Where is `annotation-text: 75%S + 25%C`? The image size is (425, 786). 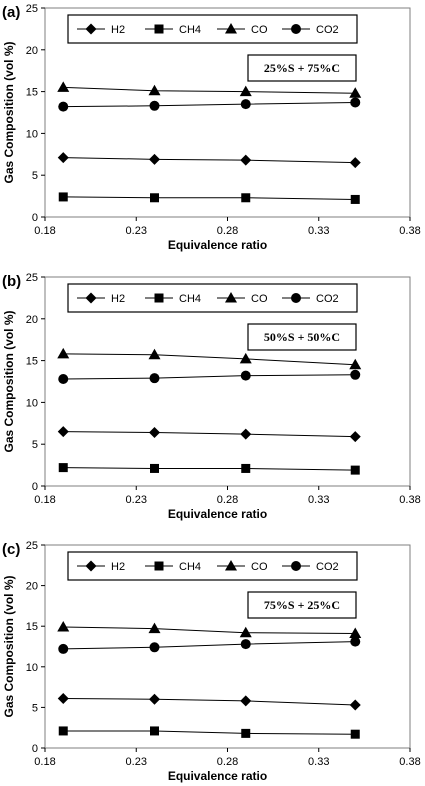
annotation-text: 75%S + 25%C is located at coordinates (302, 605).